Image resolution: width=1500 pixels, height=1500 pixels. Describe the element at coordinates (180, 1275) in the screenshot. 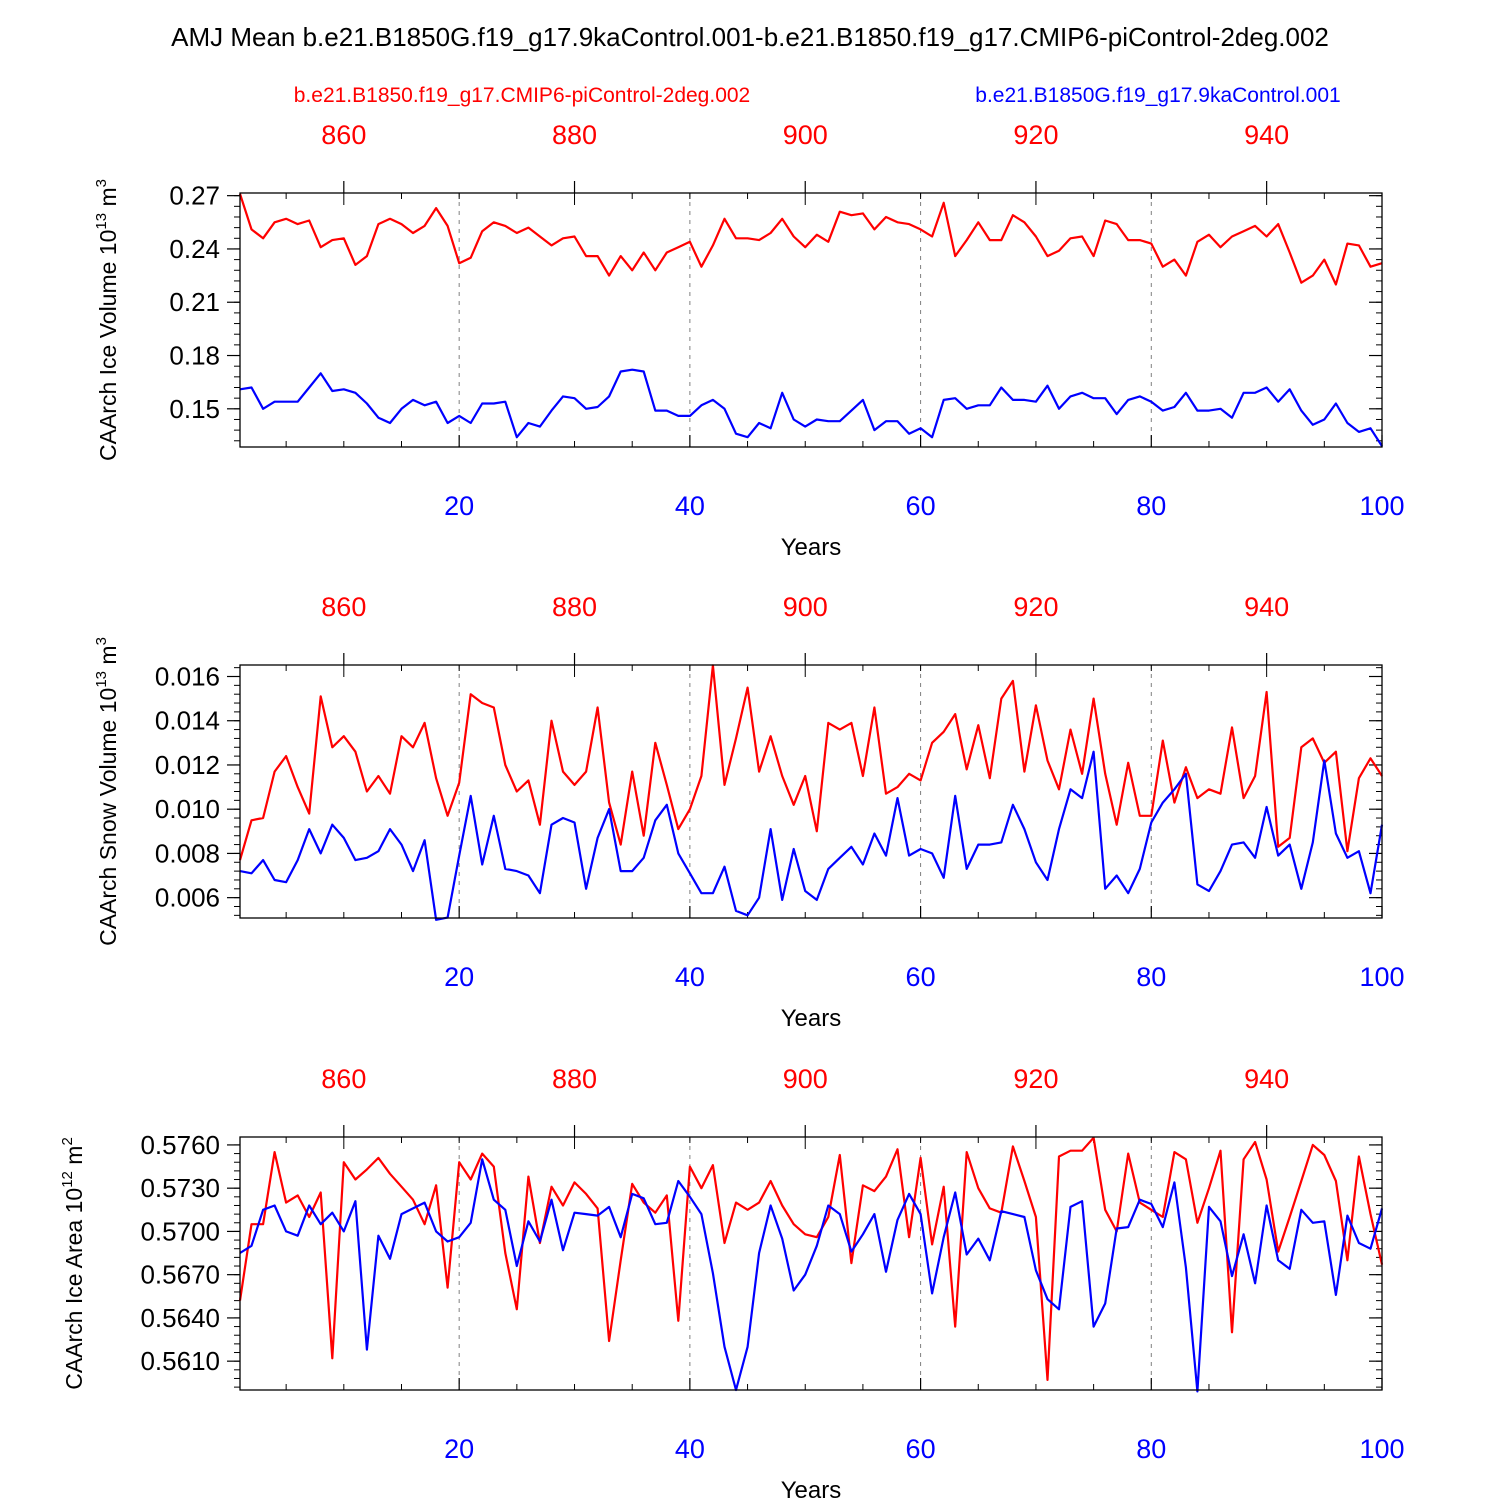

I see `y-tick-label: 0.5670` at that location.